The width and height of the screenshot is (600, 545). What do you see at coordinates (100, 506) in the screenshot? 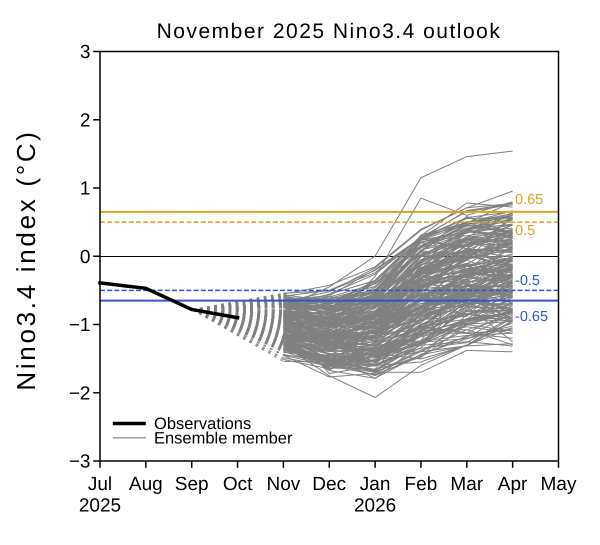
I see `svg-text: 2025` at bounding box center [100, 506].